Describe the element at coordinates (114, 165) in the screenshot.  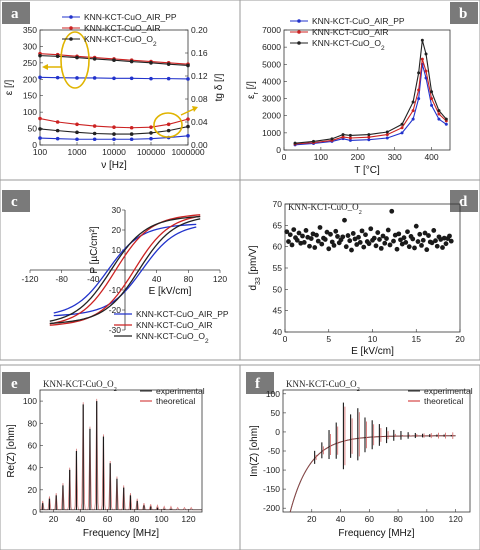
I see `x-axis-label: ν [Hz]` at that location.